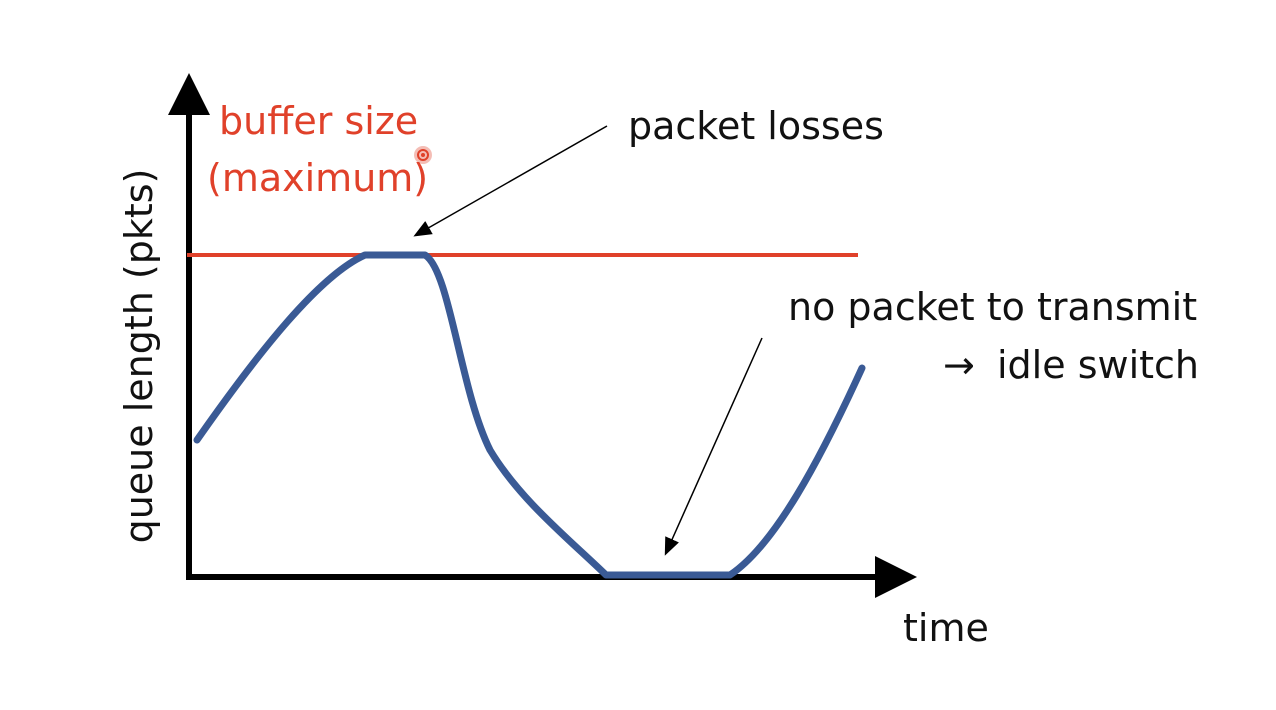 The height and width of the screenshot is (710, 1276). I want to click on buffer-size-label: buffer size, so click(318, 121).